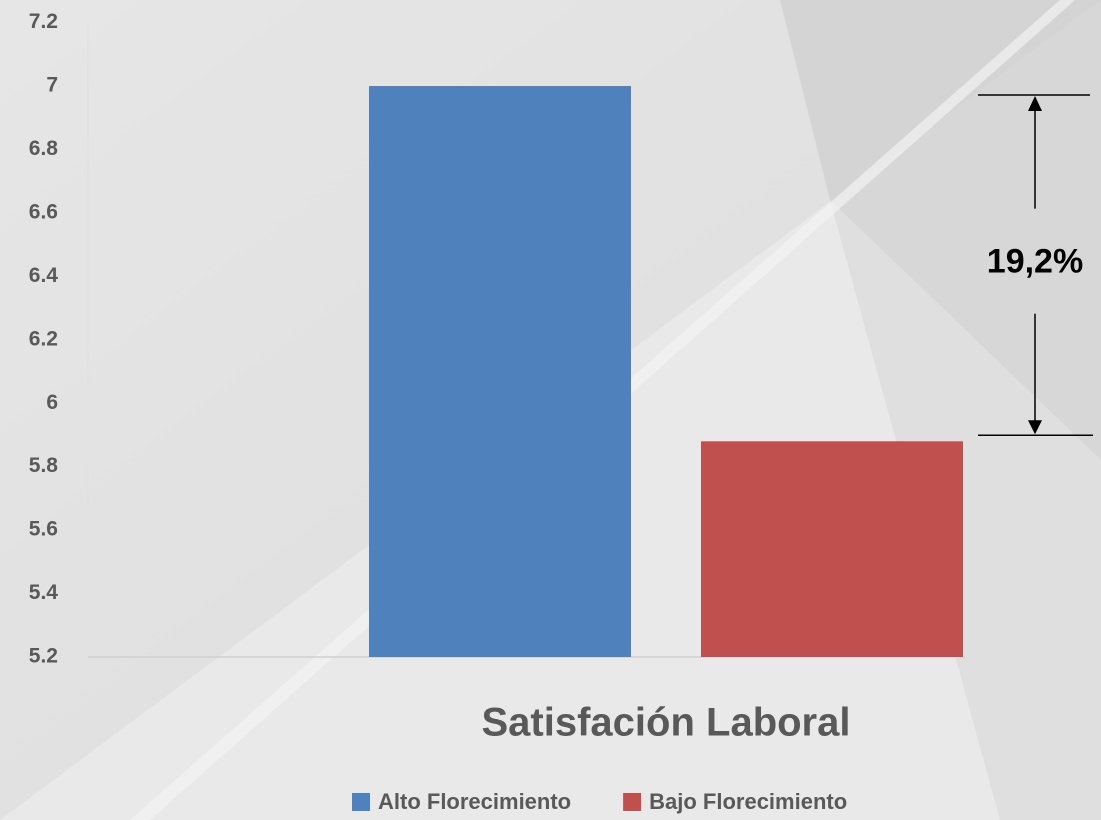  What do you see at coordinates (44, 592) in the screenshot?
I see `y-tick-label: 5.4` at bounding box center [44, 592].